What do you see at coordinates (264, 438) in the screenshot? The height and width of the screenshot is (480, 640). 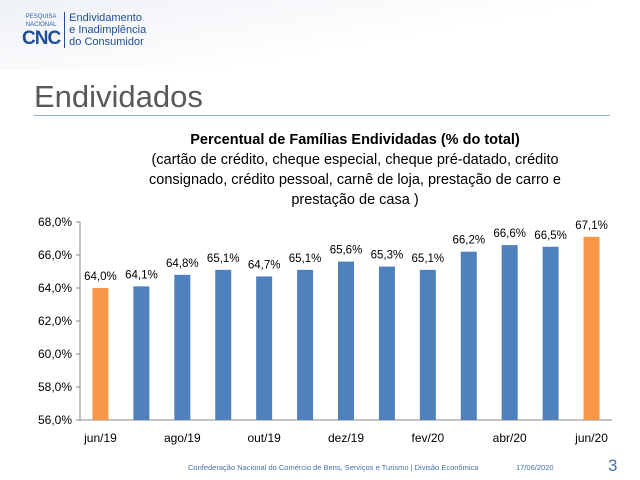 I see `x-tick-label: out/19` at bounding box center [264, 438].